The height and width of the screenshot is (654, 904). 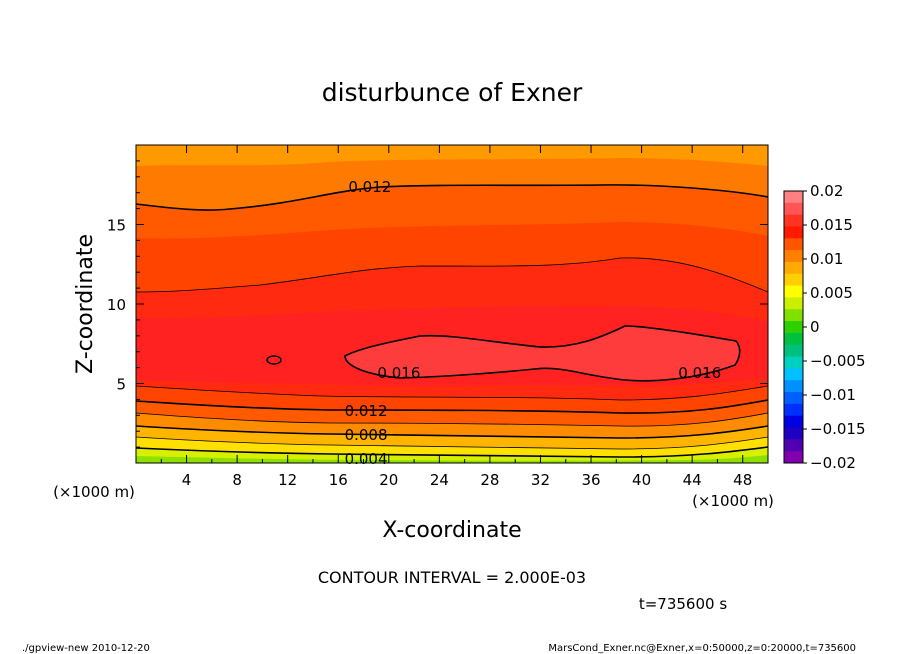 I want to click on colorbar-label: 0.02, so click(x=826, y=191).